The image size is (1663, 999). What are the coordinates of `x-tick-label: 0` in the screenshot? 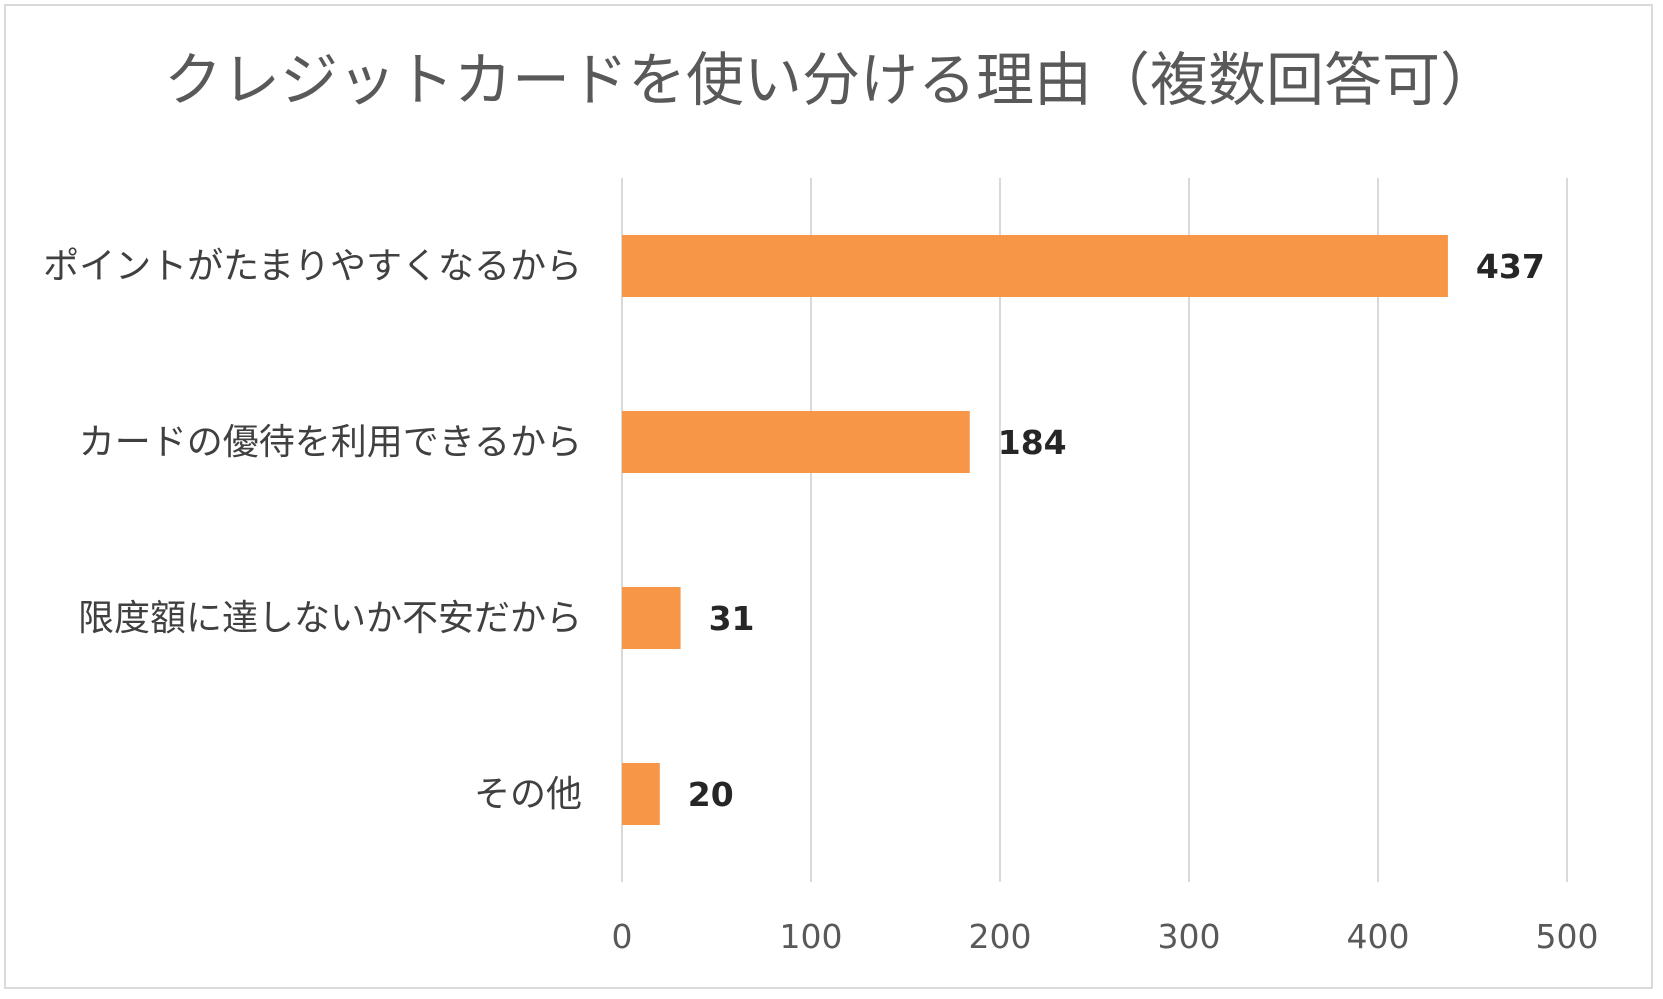 It's located at (622, 936).